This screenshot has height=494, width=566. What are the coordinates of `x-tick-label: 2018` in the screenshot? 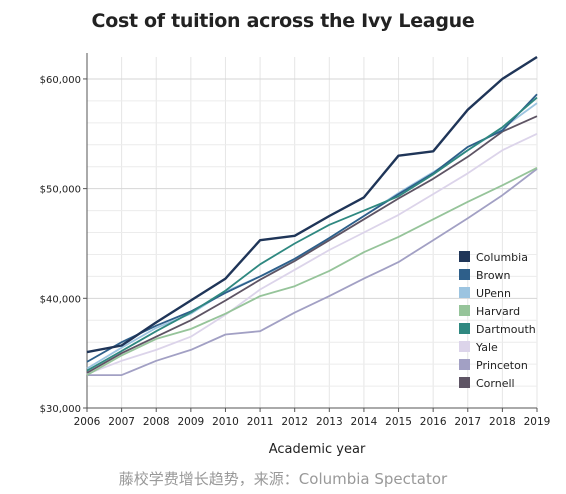 It's located at (502, 422).